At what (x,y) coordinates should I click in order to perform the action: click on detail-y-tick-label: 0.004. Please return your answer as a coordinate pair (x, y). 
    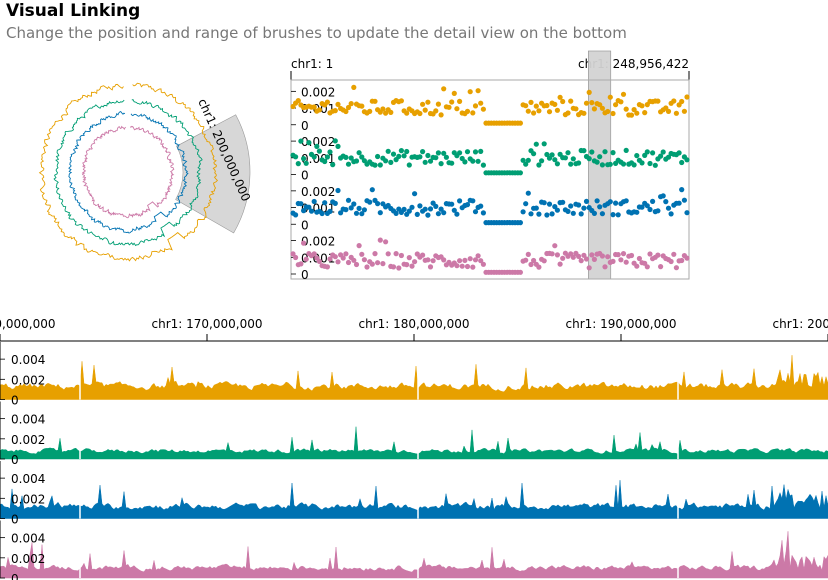
    Looking at the image, I should click on (28, 539).